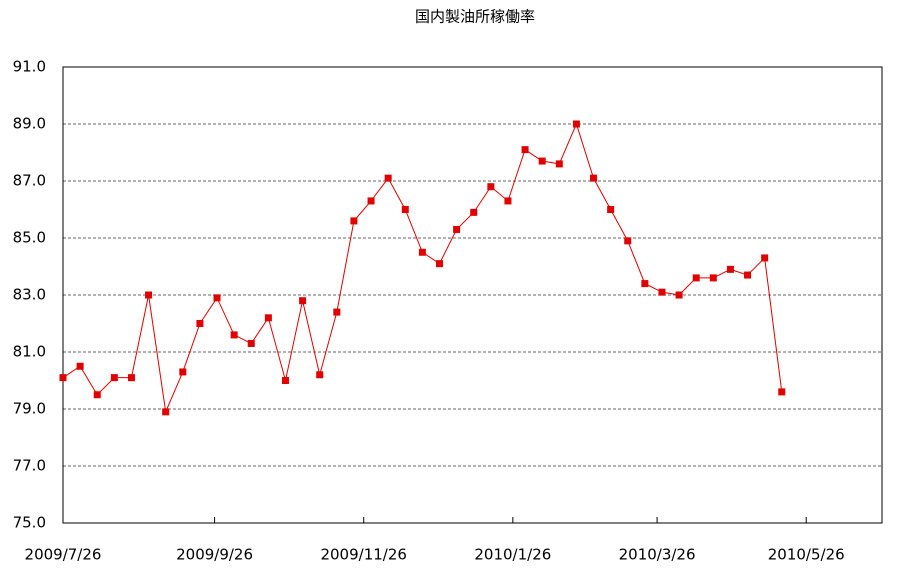  Describe the element at coordinates (512, 555) in the screenshot. I see `x-tick-label: 2010/1/26` at that location.